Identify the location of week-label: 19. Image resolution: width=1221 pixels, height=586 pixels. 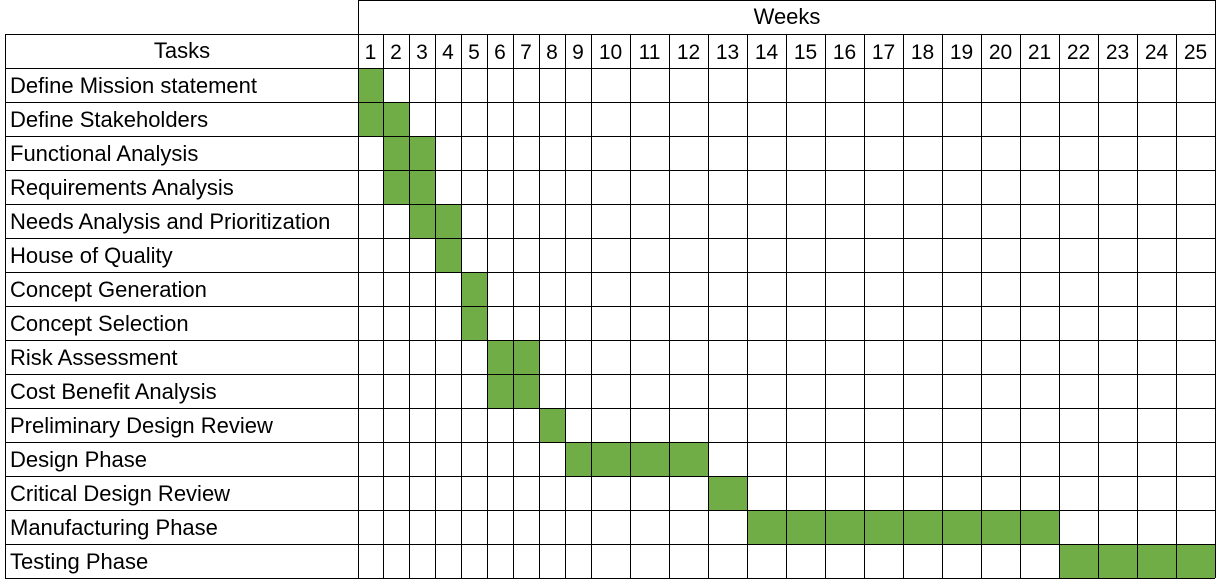
(961, 52).